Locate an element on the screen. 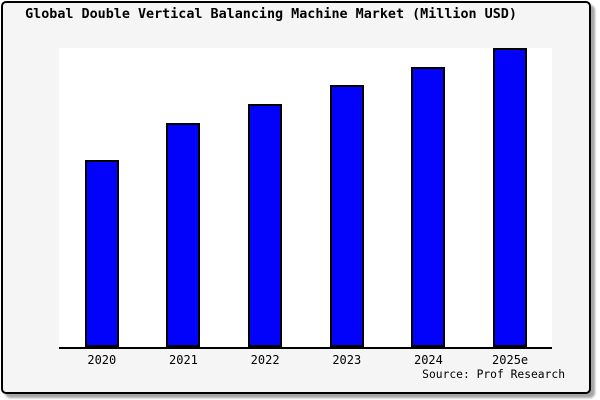 This screenshot has width=600, height=400. source-credit: Source: Prof Research is located at coordinates (493, 374).